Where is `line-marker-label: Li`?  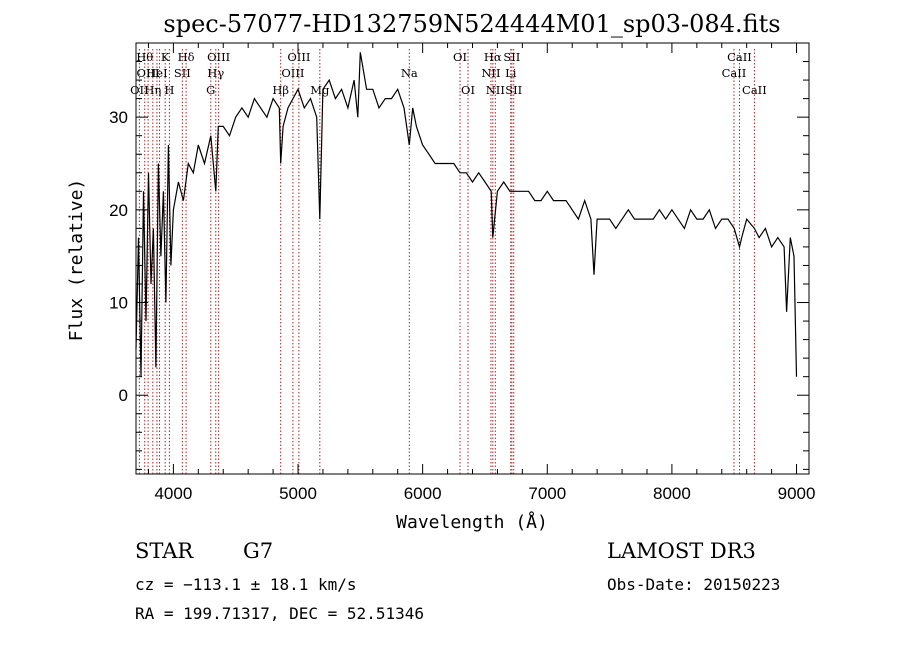
line-marker-label: Li is located at coordinates (511, 73).